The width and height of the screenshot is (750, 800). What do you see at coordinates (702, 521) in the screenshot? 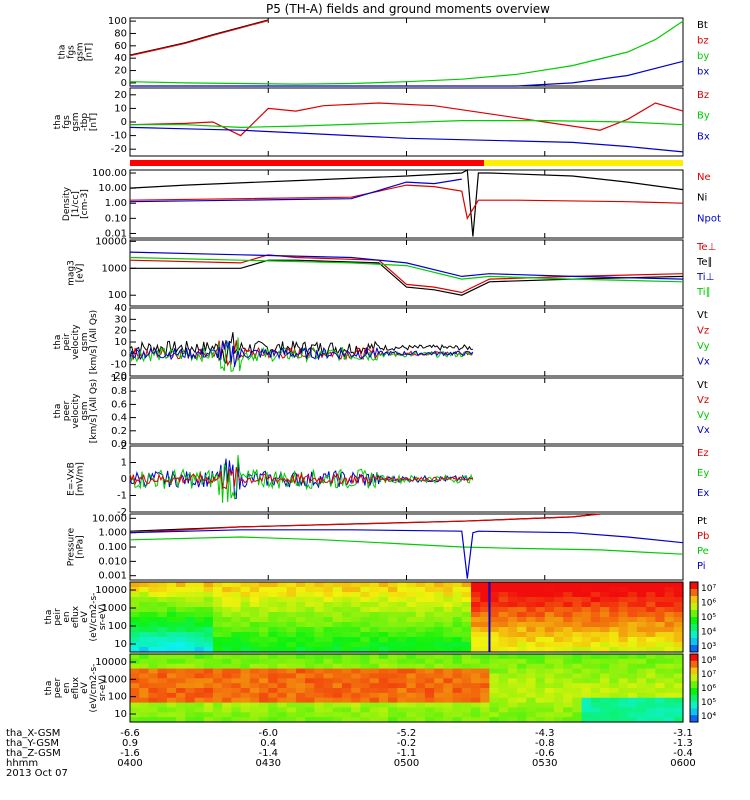
I see `legend-Pt: Pt` at bounding box center [702, 521].